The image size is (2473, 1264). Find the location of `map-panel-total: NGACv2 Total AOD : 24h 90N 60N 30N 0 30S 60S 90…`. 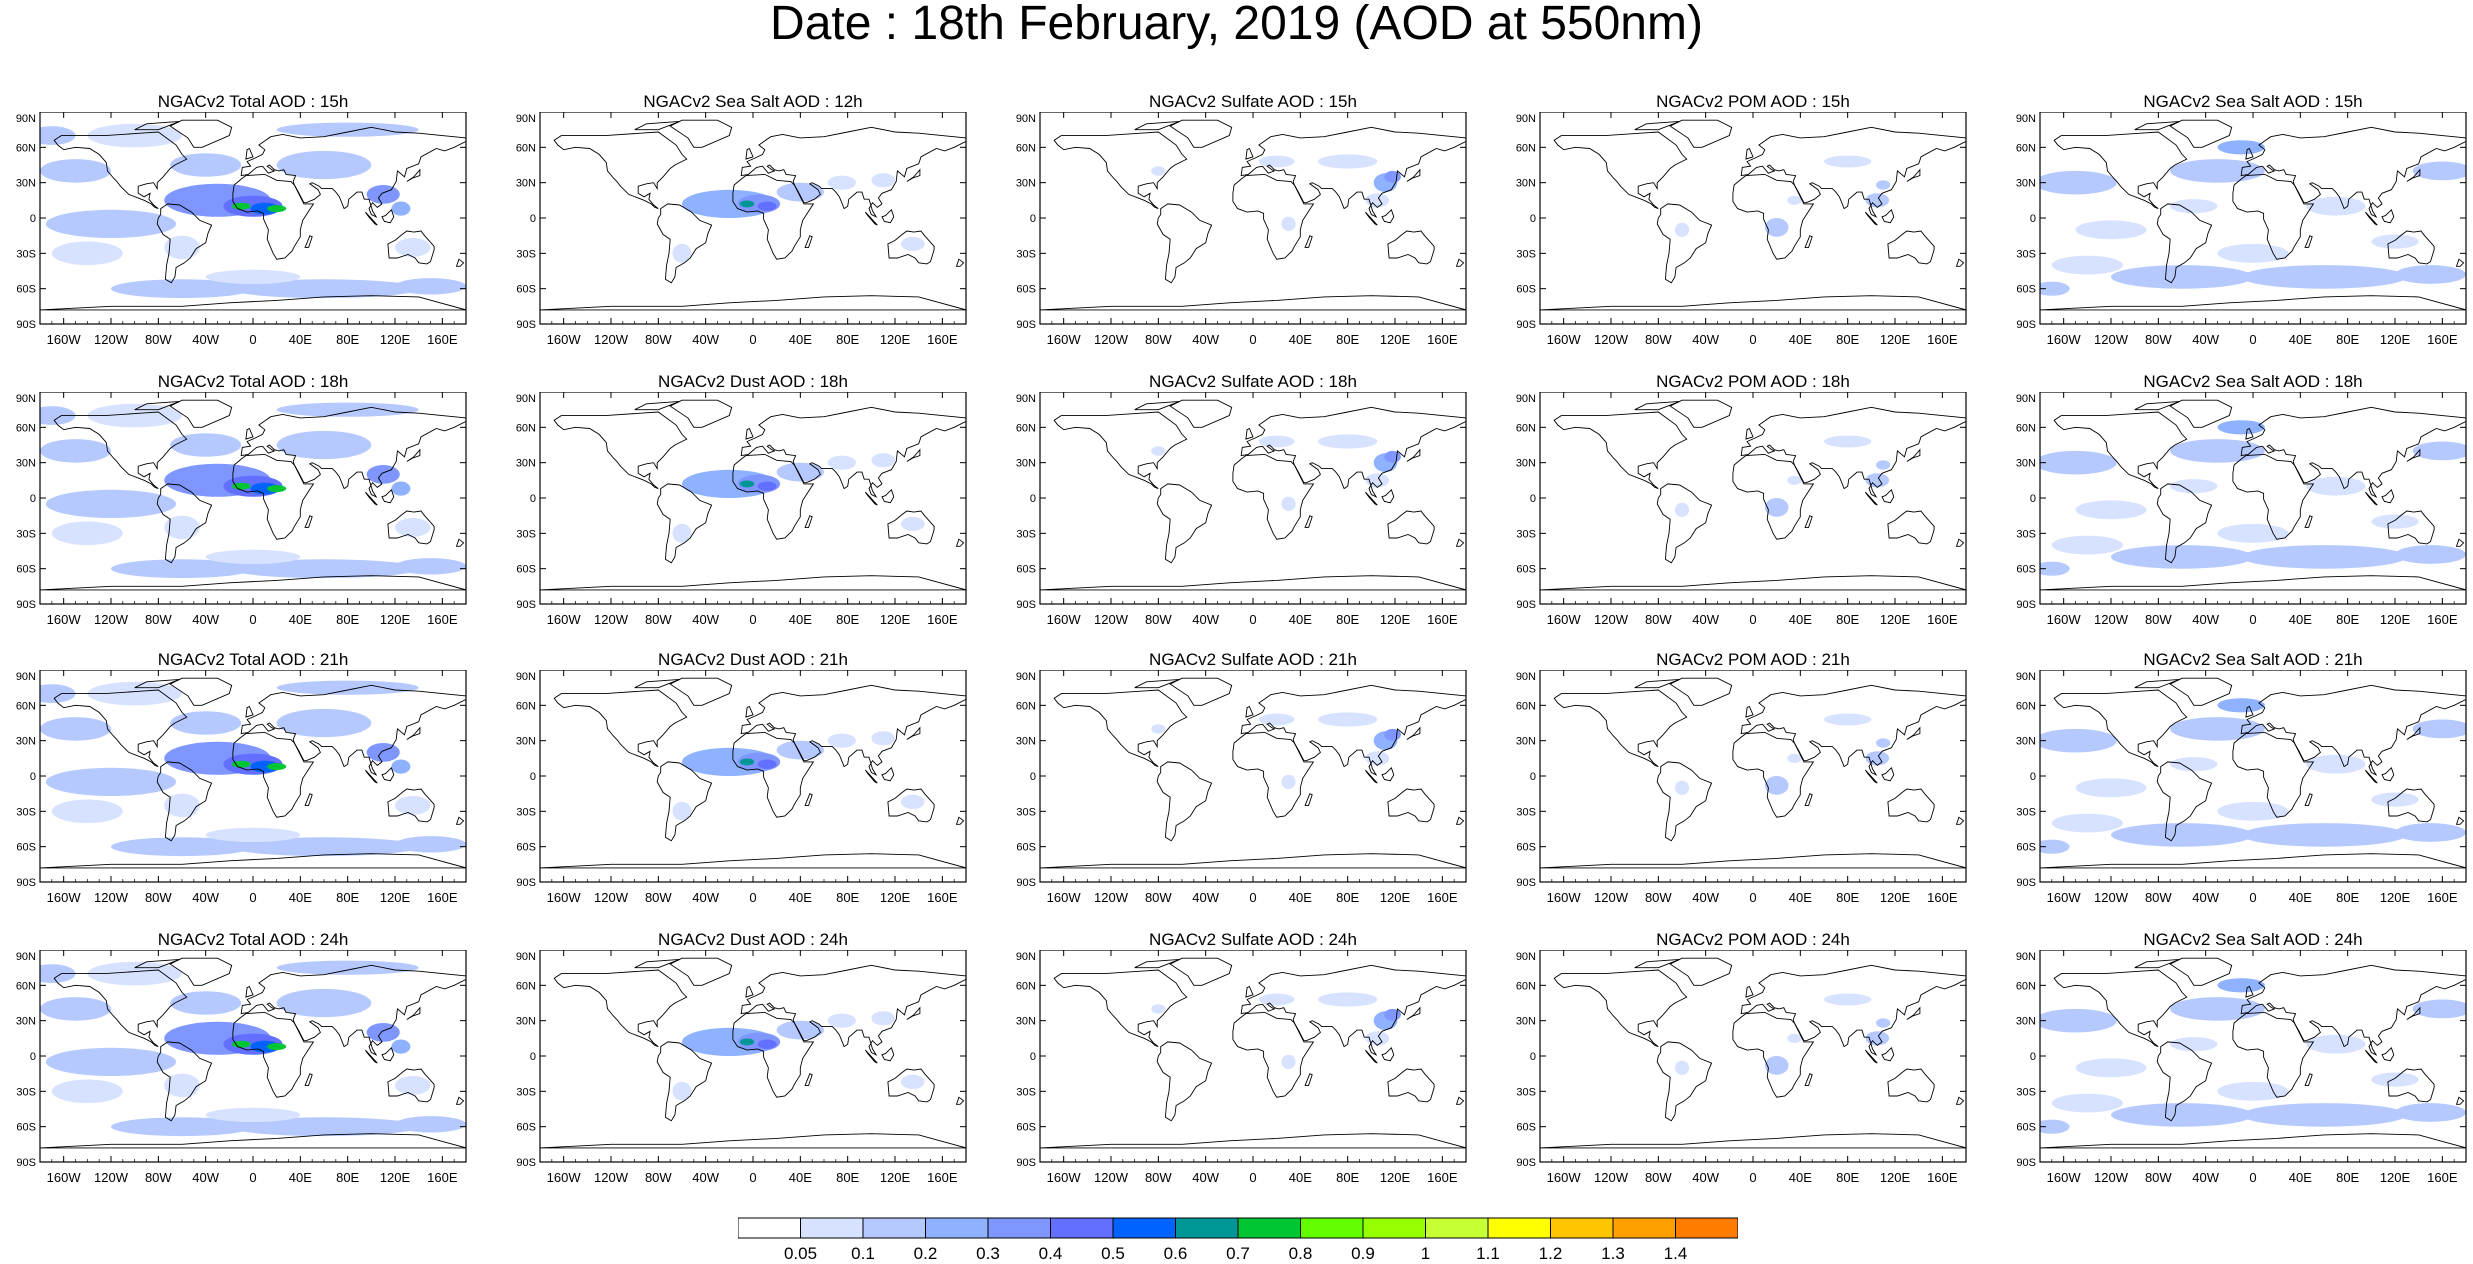

map-panel-total: NGACv2 Total AOD : 24h 90N 60N 30N 0 30S 60S 90… is located at coordinates (250, 1066).